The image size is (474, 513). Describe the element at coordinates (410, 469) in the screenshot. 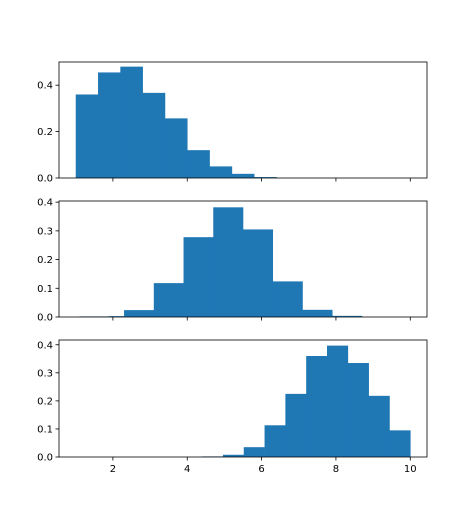

I see `x-tick-label: 10` at that location.